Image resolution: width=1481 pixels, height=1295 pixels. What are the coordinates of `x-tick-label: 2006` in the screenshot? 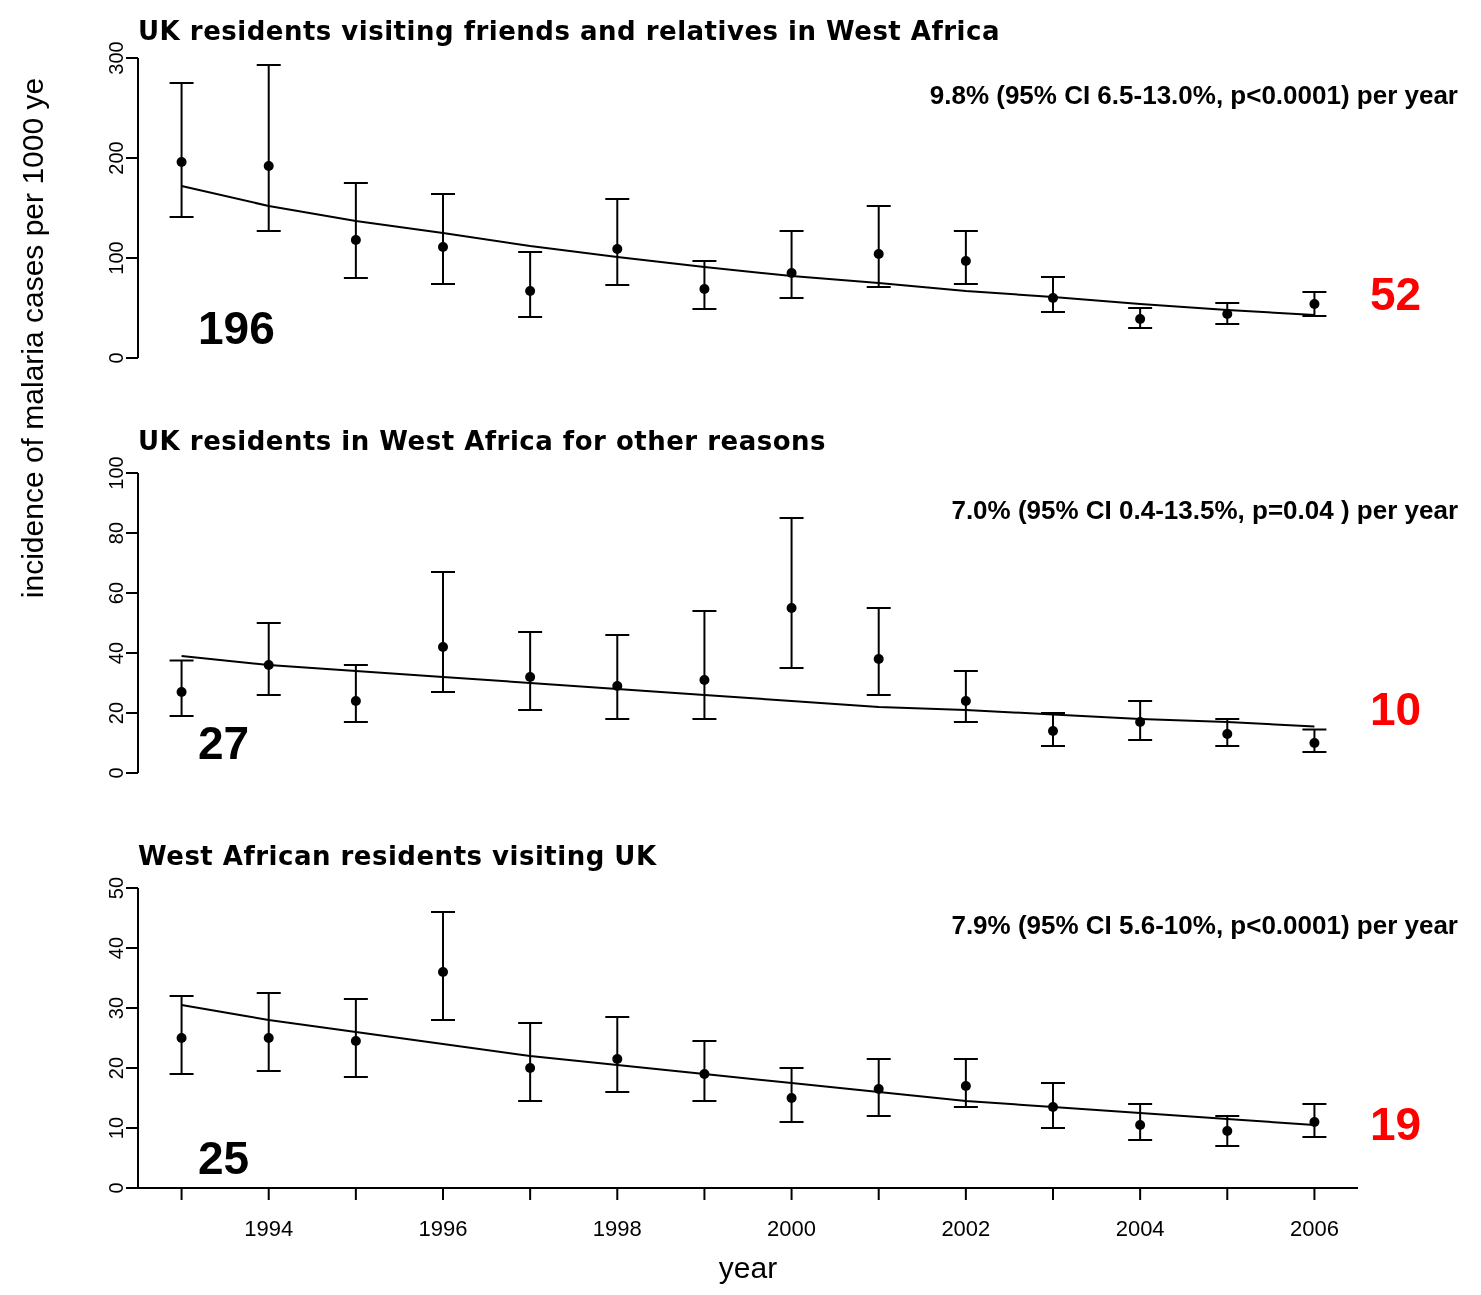 It's located at (1314, 1228).